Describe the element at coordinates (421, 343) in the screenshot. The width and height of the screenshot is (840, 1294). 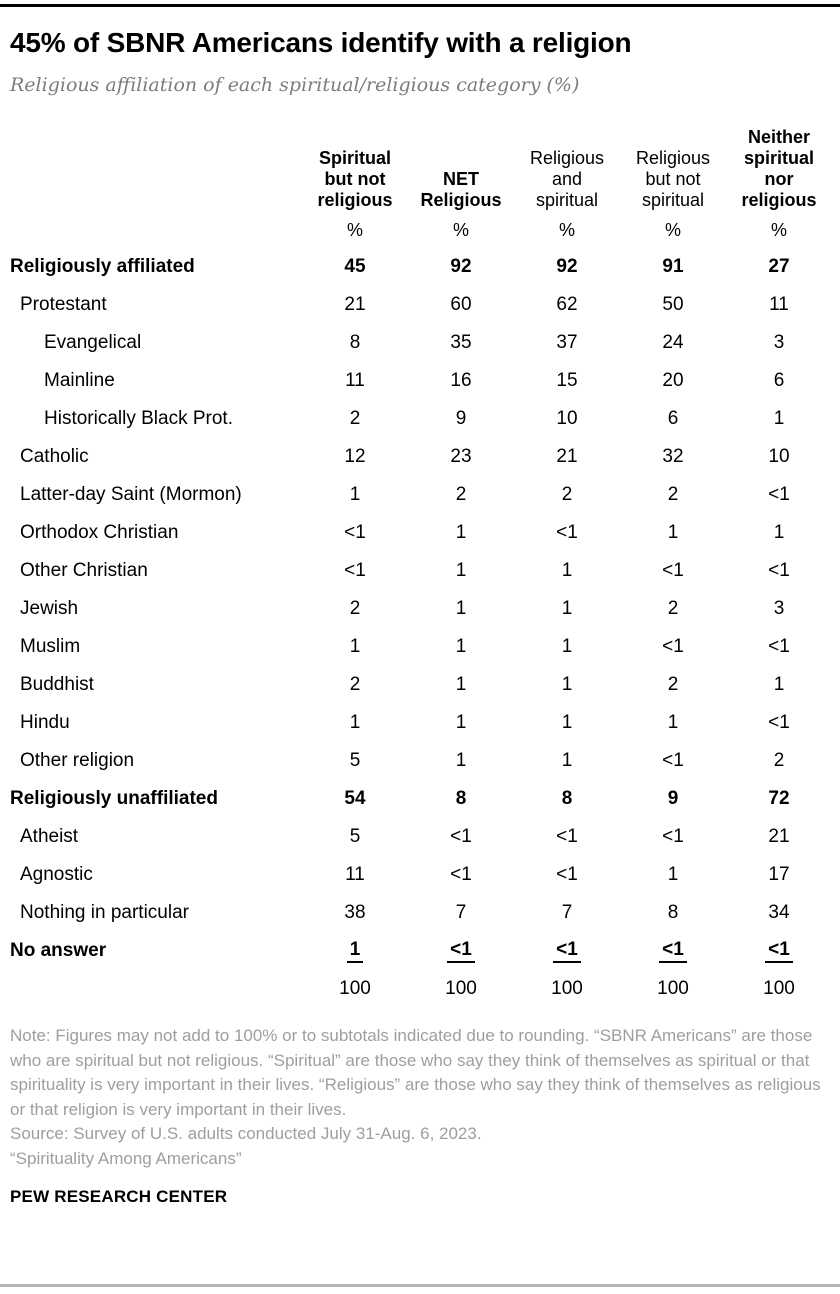
I see `table-row: Evangelical 8 35 37 24 3` at that location.